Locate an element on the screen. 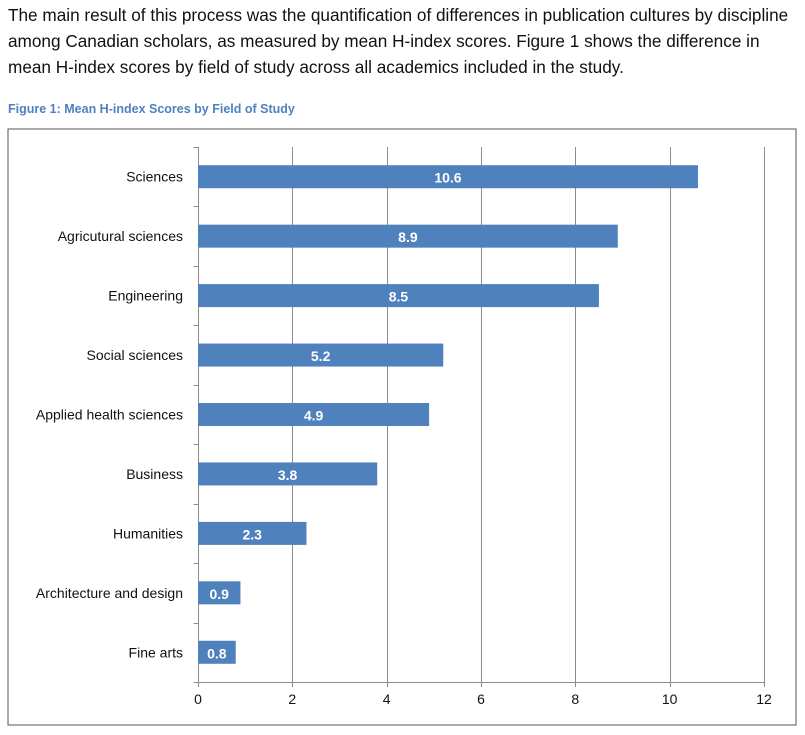 The image size is (805, 735). x-tick-label: 0 is located at coordinates (198, 699).